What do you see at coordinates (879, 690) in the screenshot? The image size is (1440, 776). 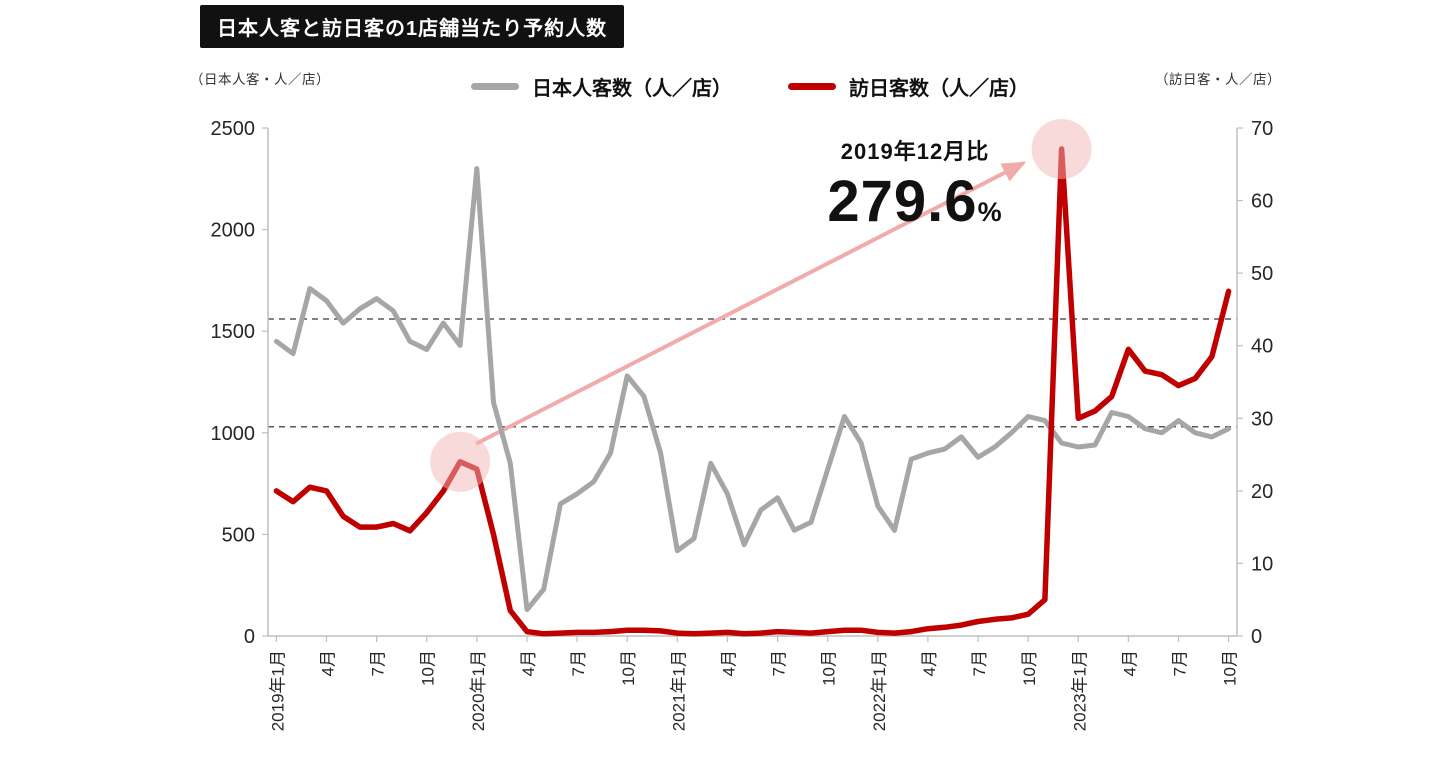 I see `x-axis-tick-label: 2022年1月` at bounding box center [879, 690].